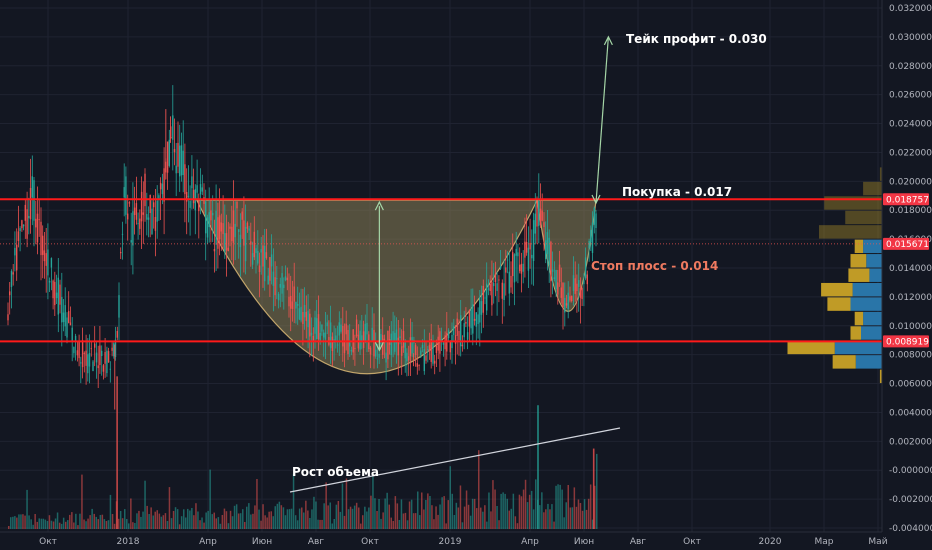 The width and height of the screenshot is (932, 550). What do you see at coordinates (608, 40) in the screenshot?
I see `take-profit-arrow-head` at bounding box center [608, 40].